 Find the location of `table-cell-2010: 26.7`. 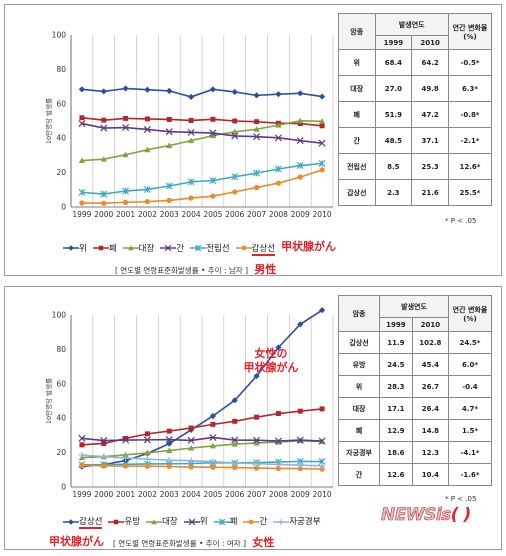

table-cell-2010: 26.7 is located at coordinates (430, 386).